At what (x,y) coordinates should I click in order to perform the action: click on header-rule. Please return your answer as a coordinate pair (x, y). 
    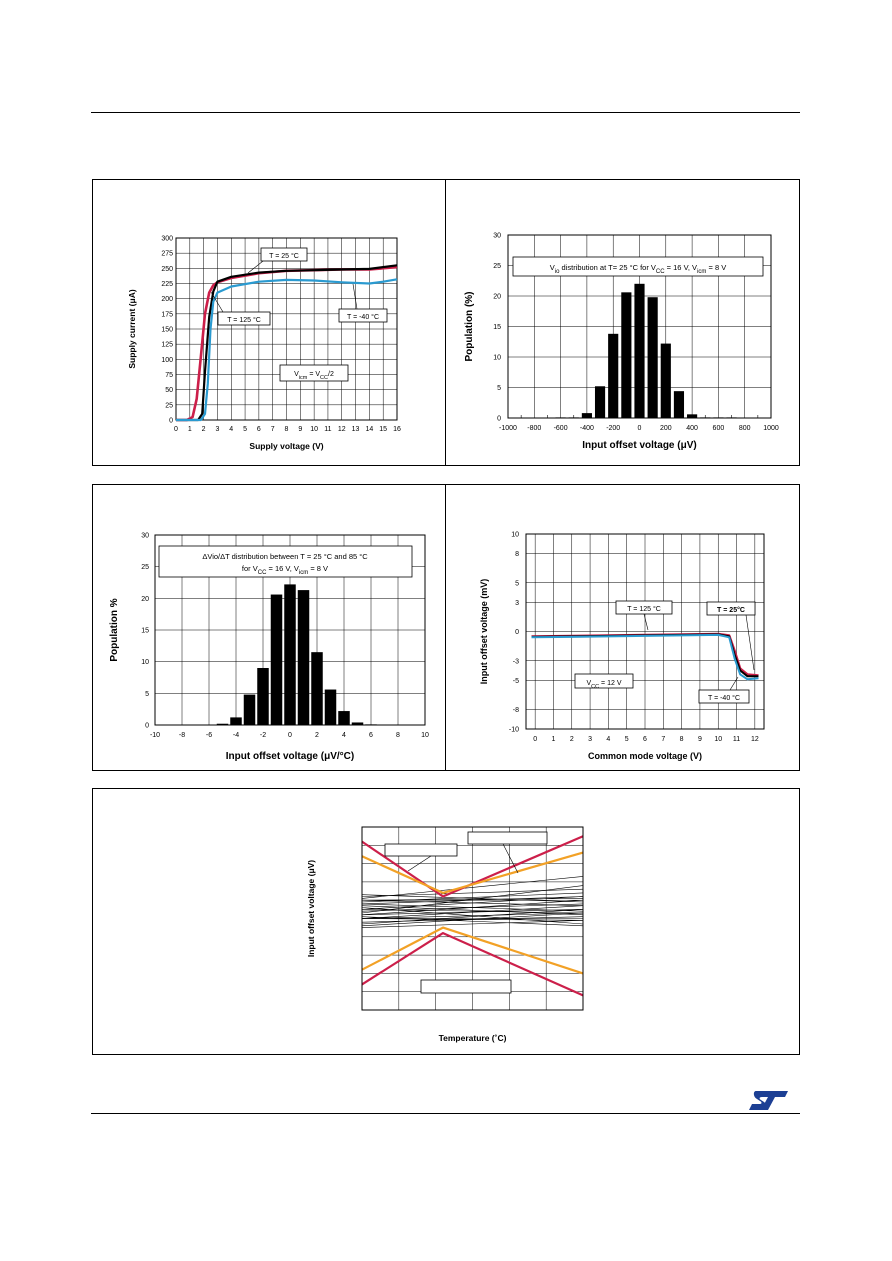
    Looking at the image, I should click on (445, 112).